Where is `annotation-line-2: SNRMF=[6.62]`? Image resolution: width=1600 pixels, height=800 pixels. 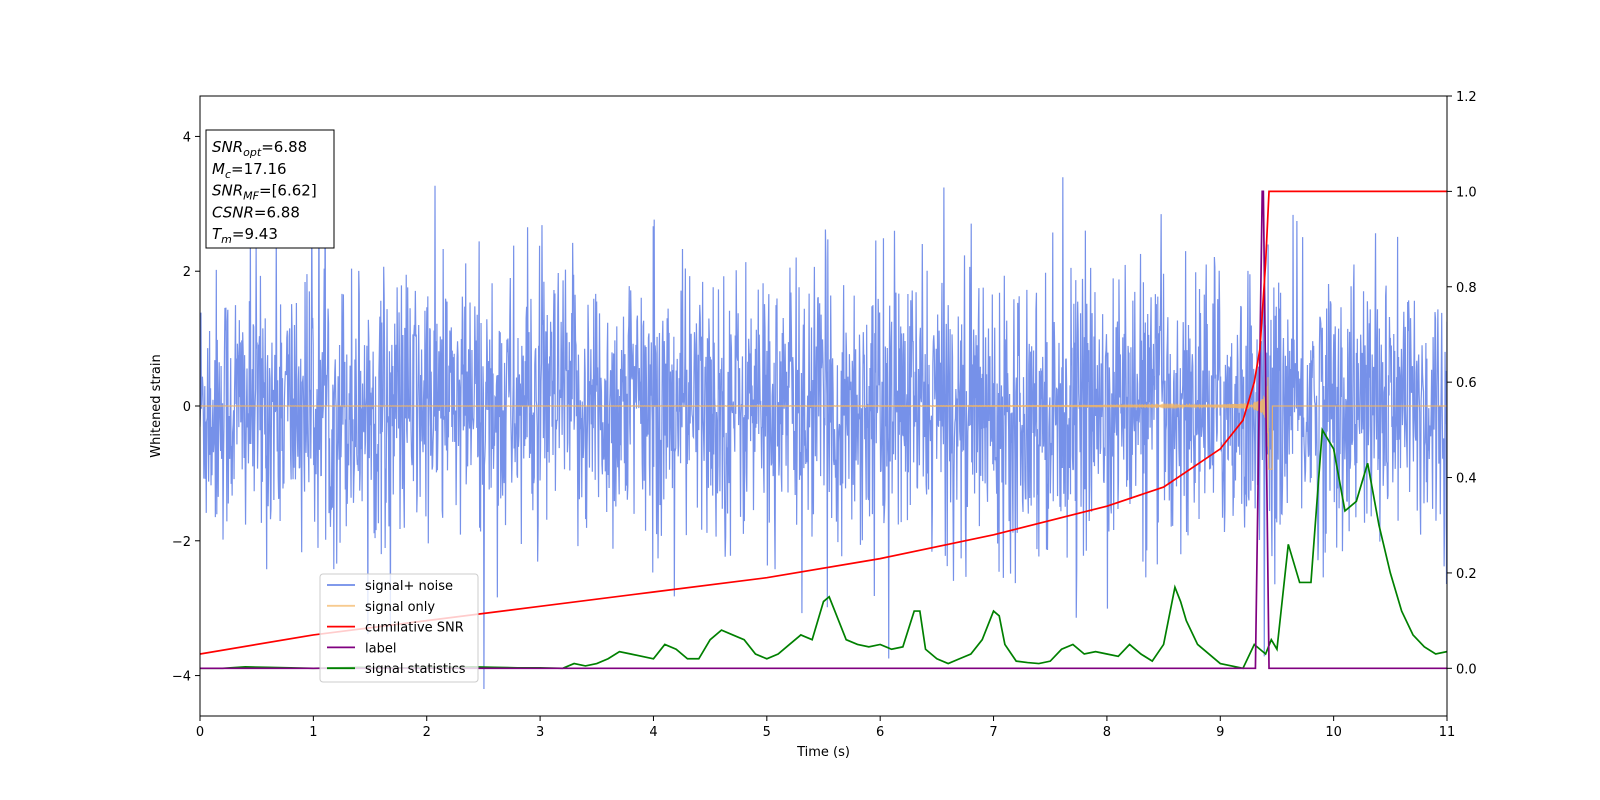 annotation-line-2: SNRMF=[6.62] is located at coordinates (264, 192).